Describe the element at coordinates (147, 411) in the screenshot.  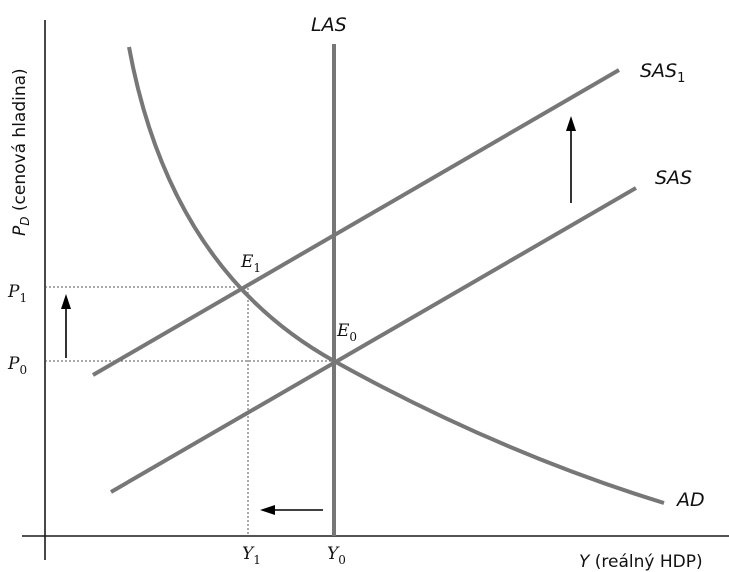
I see `p1-y1-guide` at that location.